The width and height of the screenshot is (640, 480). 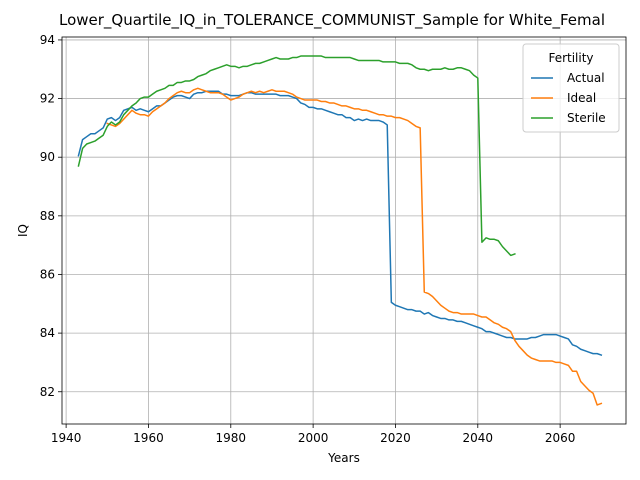 What do you see at coordinates (66, 438) in the screenshot?
I see `x-tick-label: 1940` at bounding box center [66, 438].